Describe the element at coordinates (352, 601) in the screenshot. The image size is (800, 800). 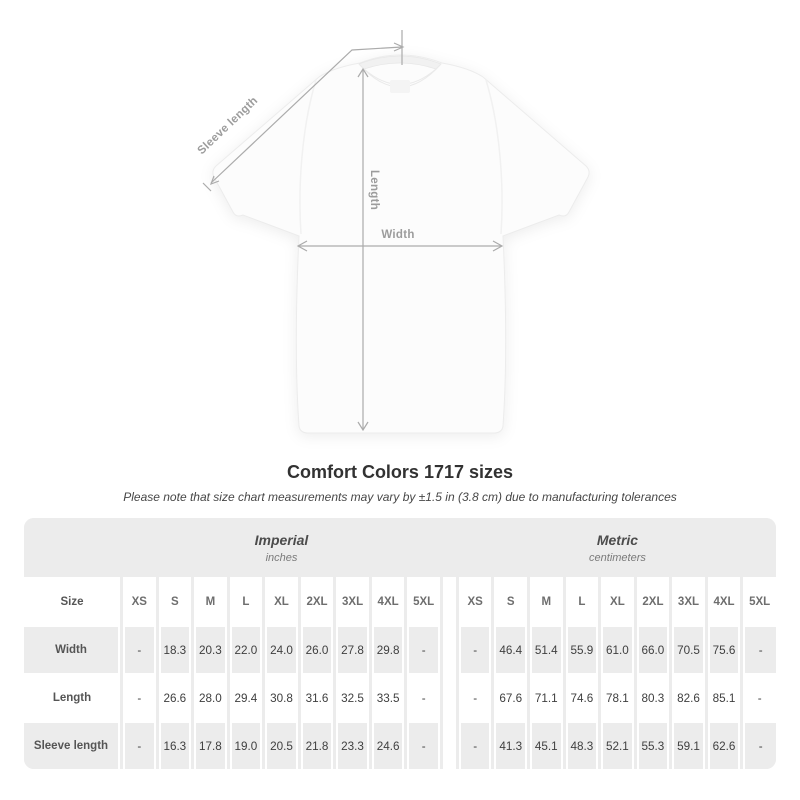
I see `size-col-imperial-3xl: 3XL` at that location.